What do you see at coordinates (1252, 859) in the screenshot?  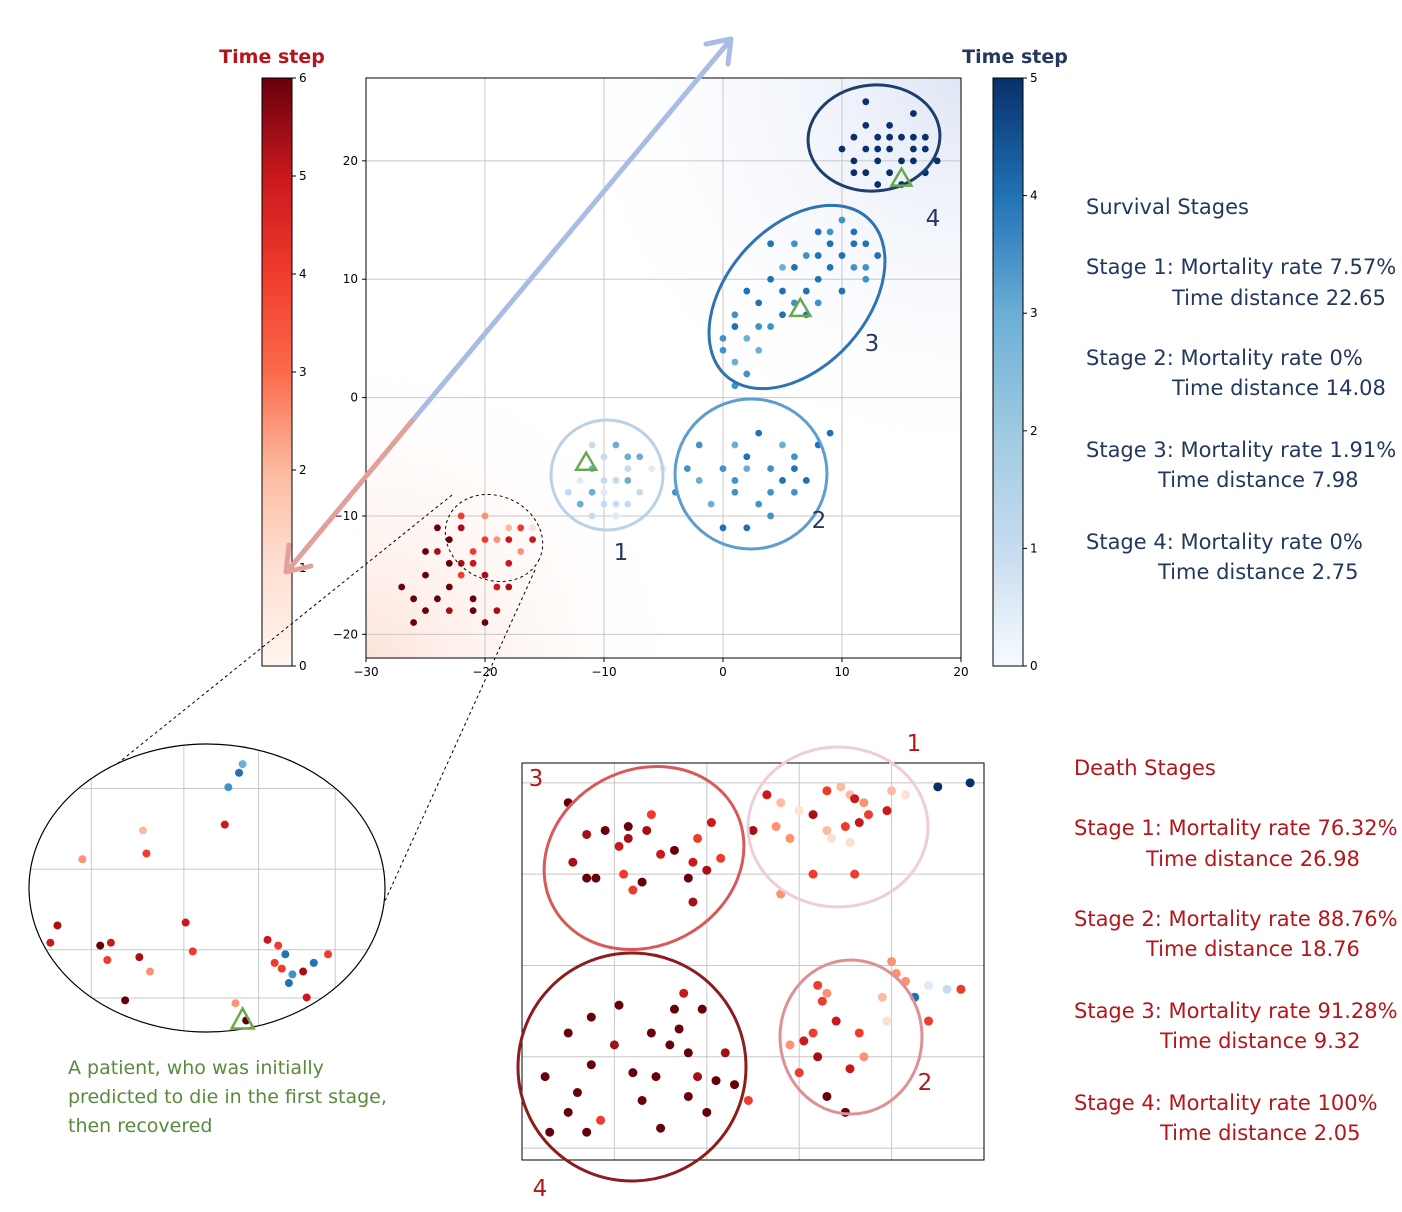 I see `death-stage-1-distance: Time distance 26.98` at bounding box center [1252, 859].